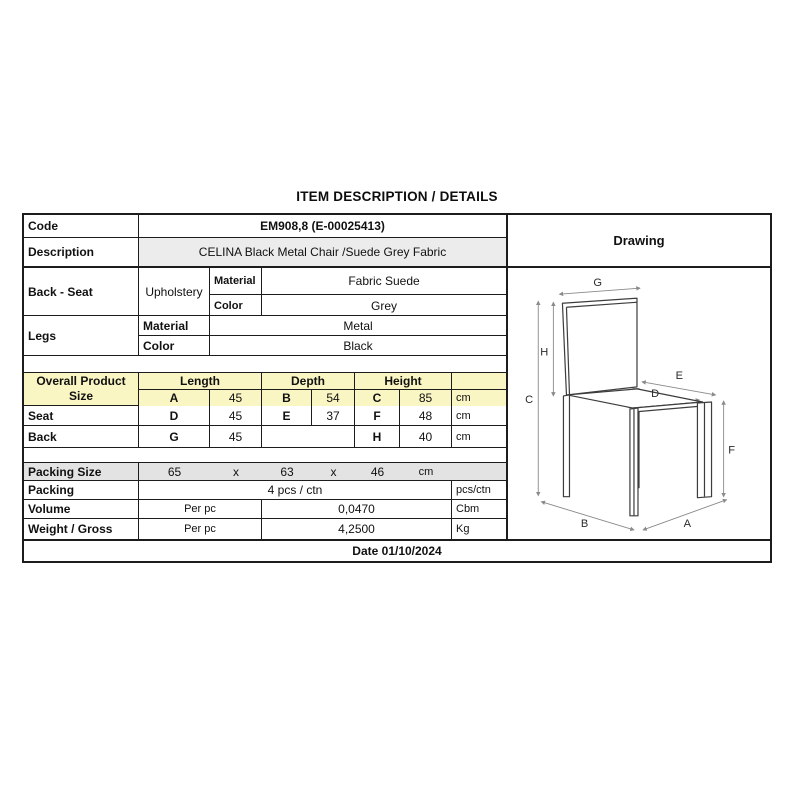 This screenshot has width=800, height=800. What do you see at coordinates (480, 398) in the screenshot?
I see `overall-unit: cm` at bounding box center [480, 398].